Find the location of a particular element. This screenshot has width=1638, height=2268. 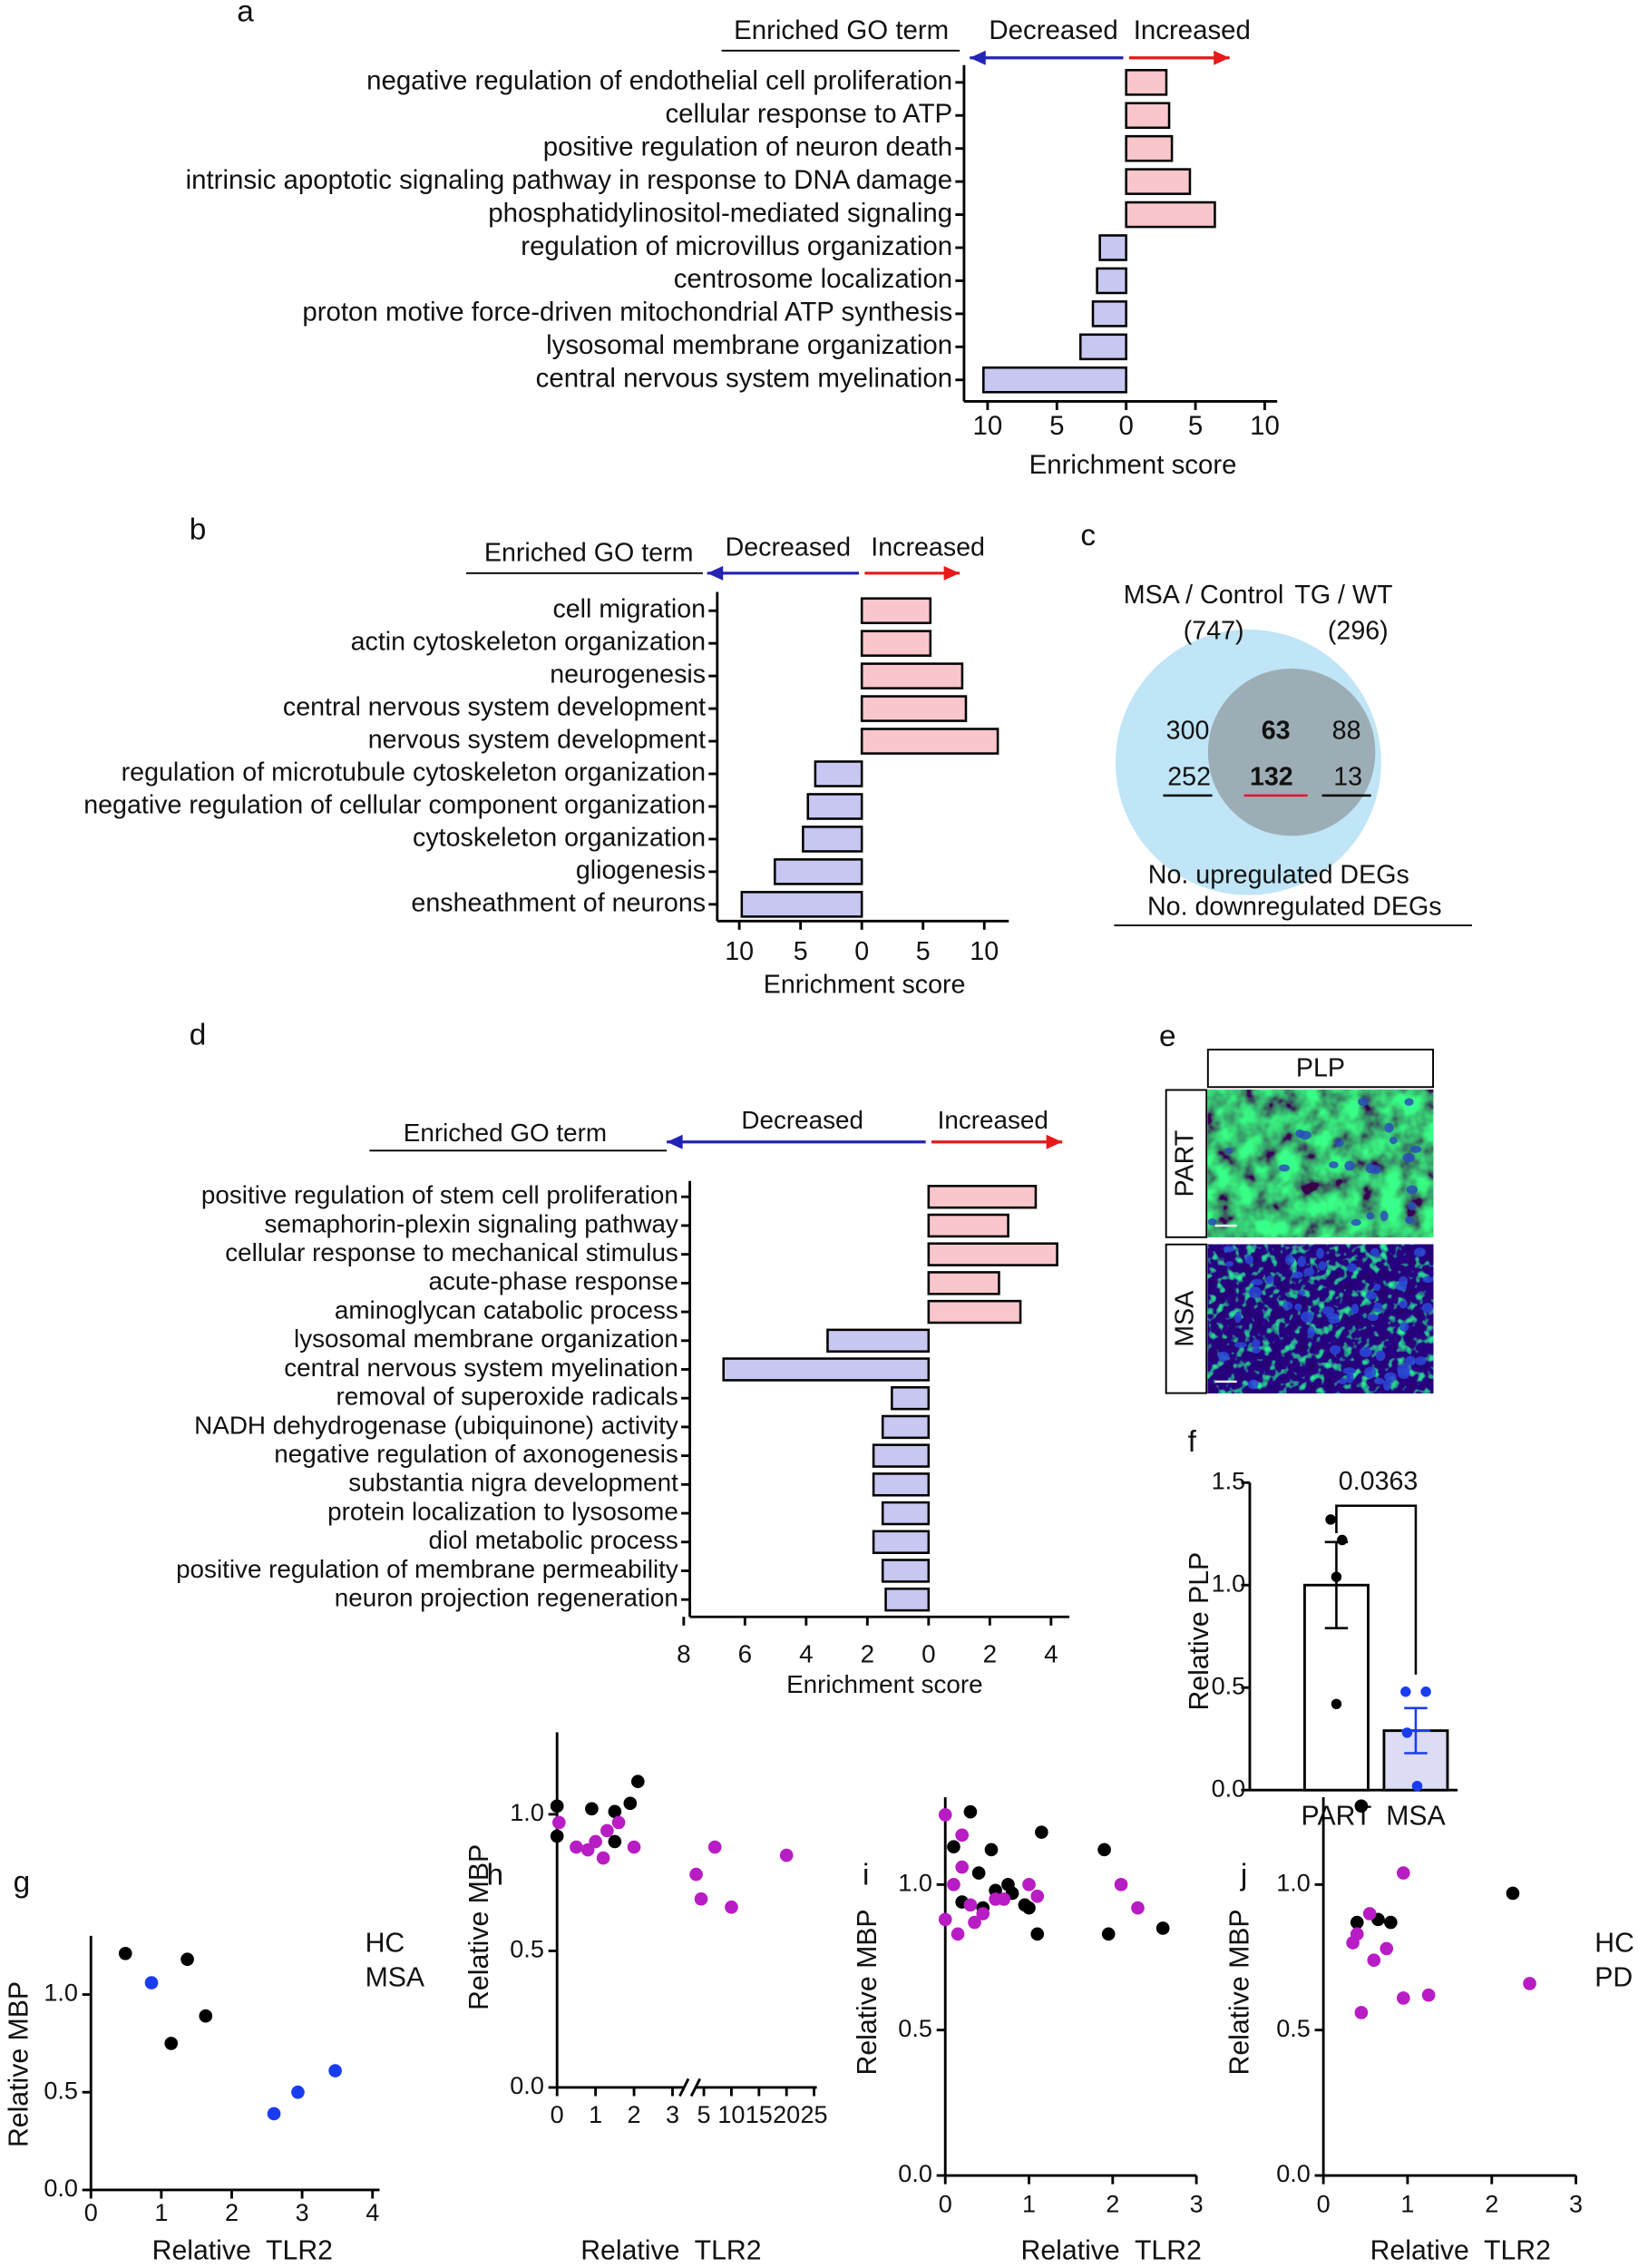

panel-letter: i is located at coordinates (866, 1875).